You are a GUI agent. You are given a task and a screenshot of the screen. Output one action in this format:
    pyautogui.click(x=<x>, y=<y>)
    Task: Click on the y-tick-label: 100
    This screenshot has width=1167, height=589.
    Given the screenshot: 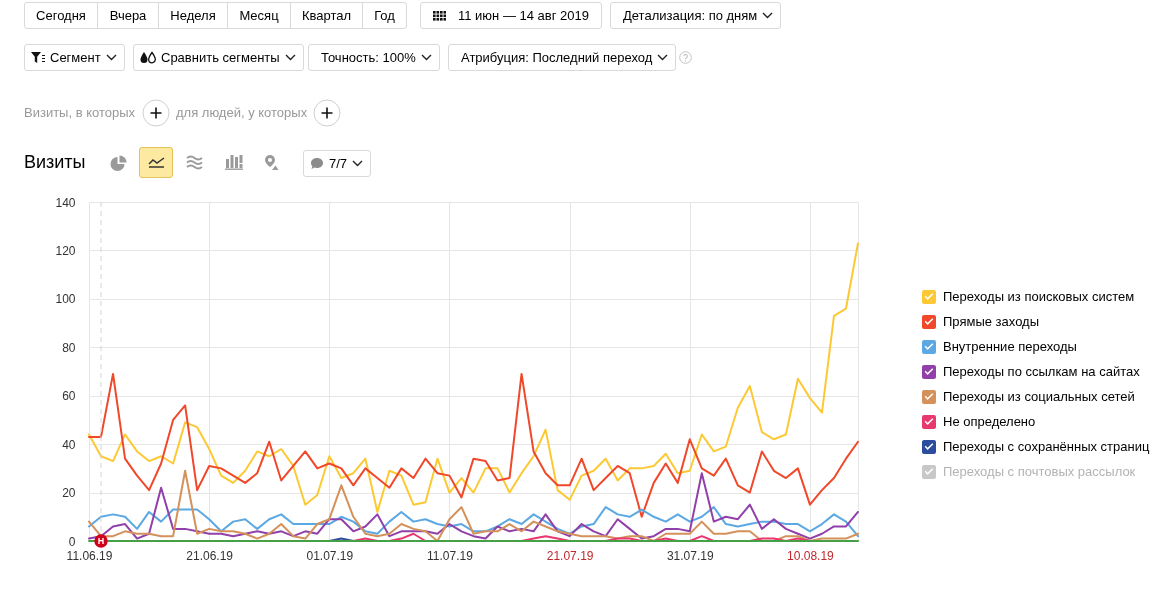 What is the action you would take?
    pyautogui.click(x=65, y=299)
    